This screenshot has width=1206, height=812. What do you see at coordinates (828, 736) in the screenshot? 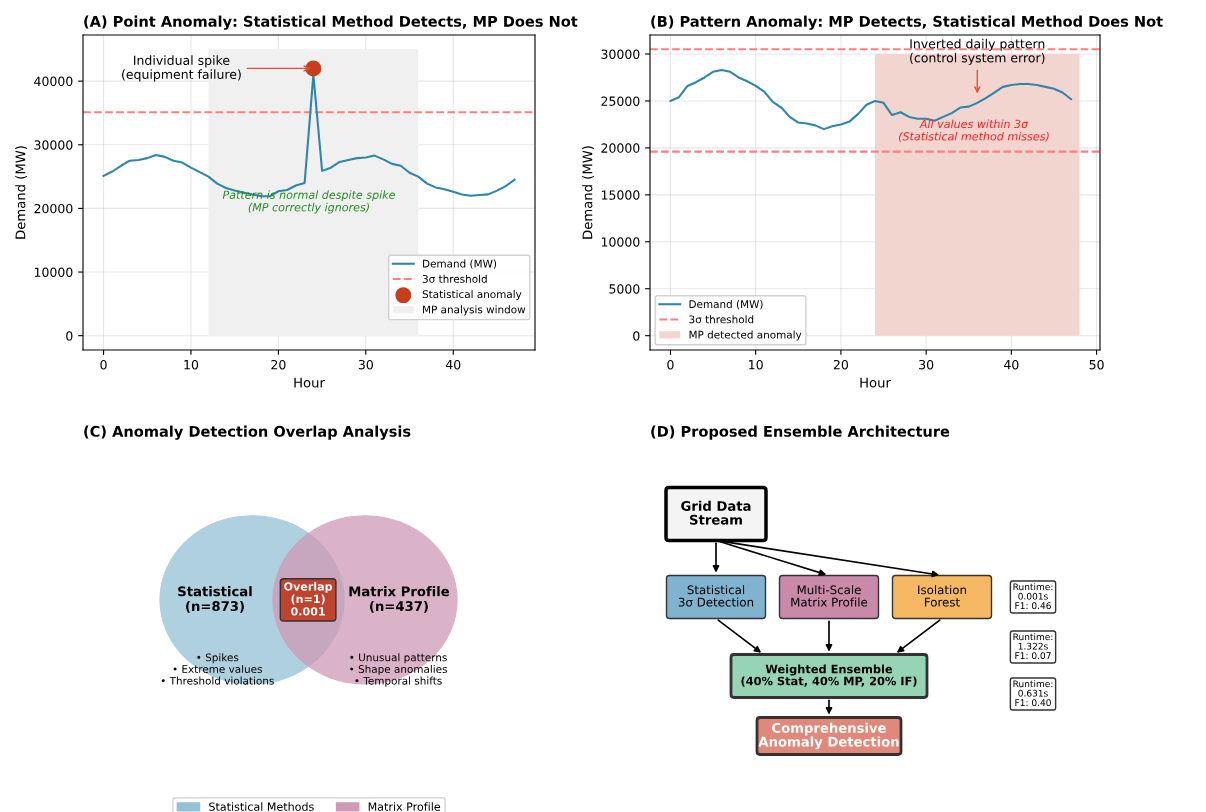
I see `category-label: Comprehensive Anomaly Detection` at bounding box center [828, 736].